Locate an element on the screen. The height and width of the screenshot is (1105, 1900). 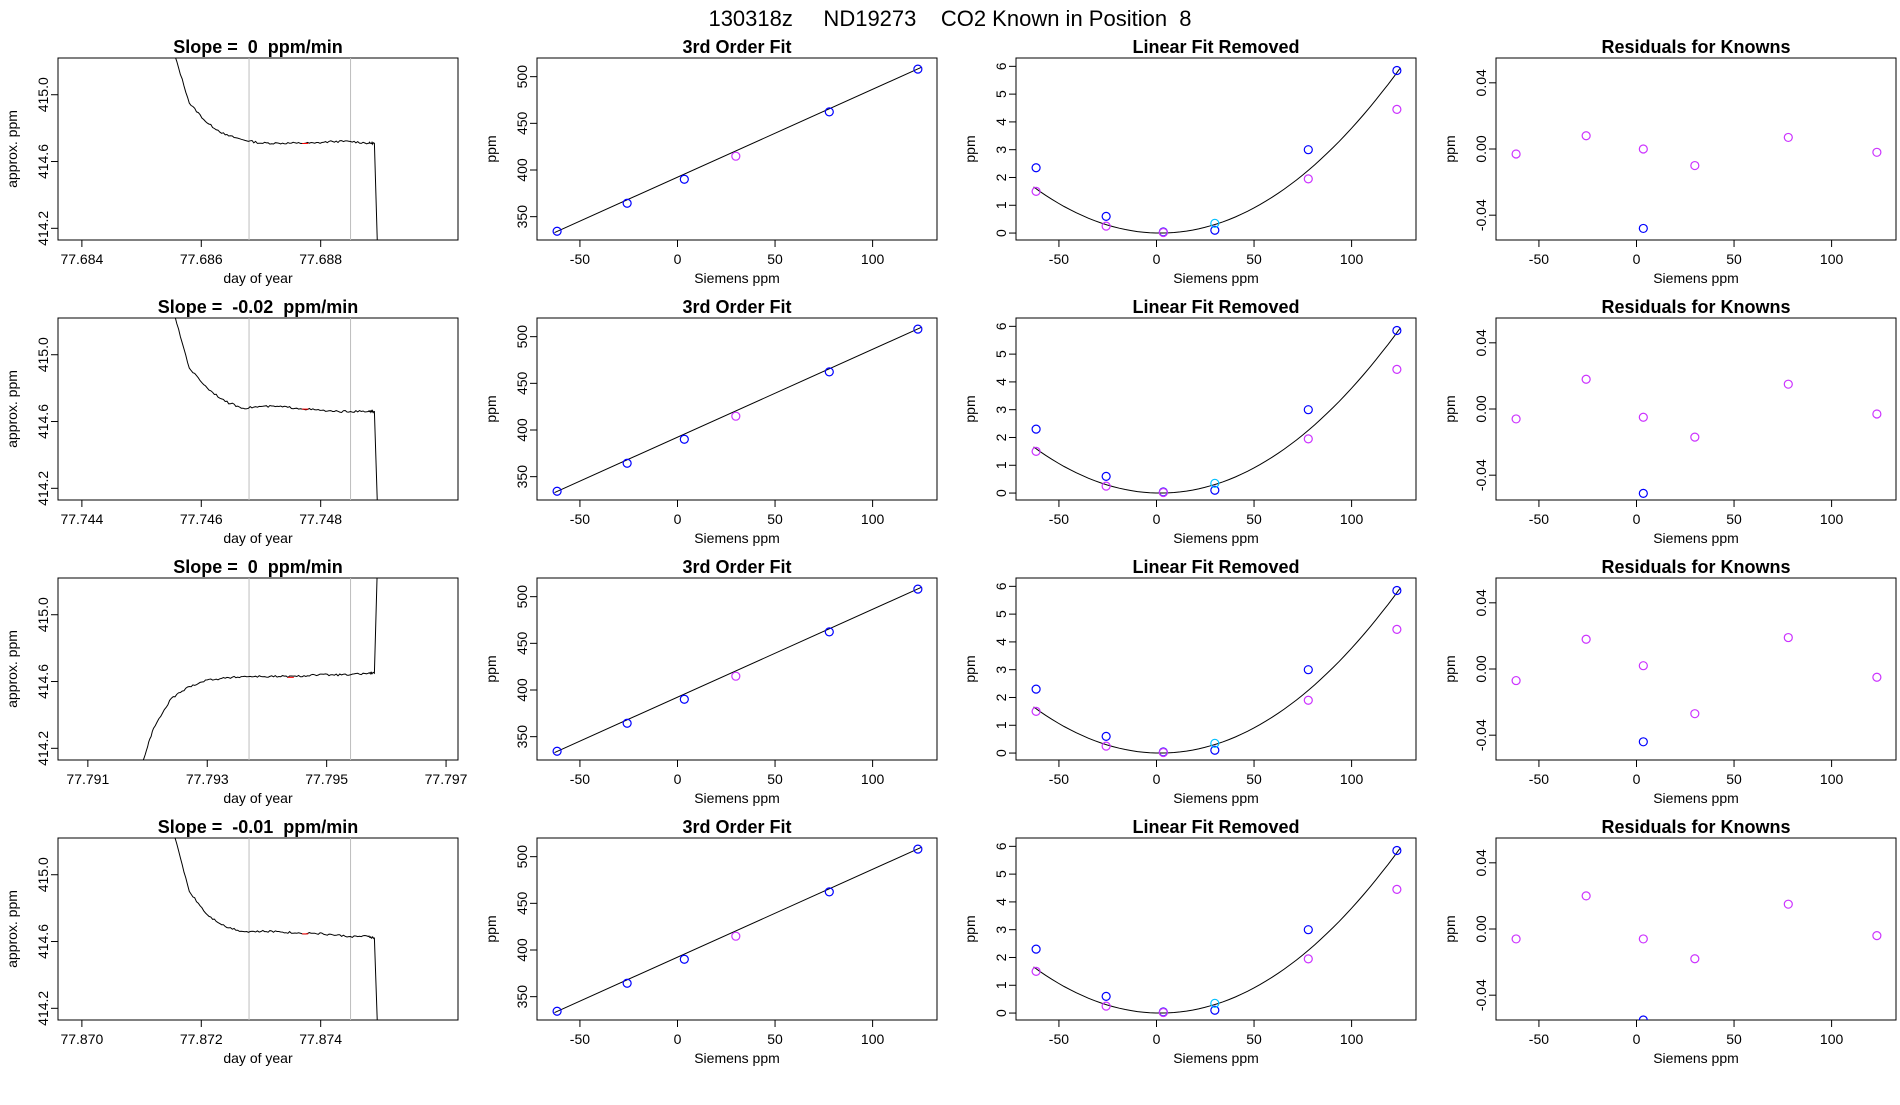
chart-title: Slope = -0.01 ppm/min is located at coordinates (258, 827).